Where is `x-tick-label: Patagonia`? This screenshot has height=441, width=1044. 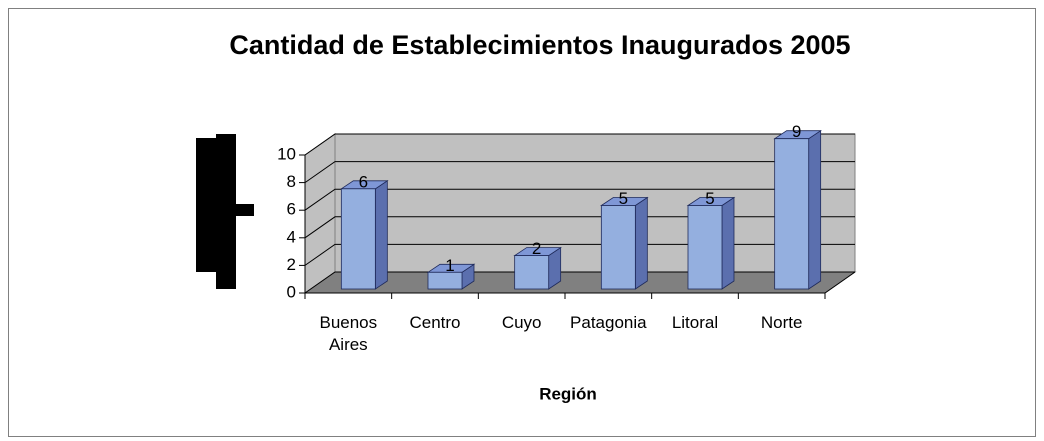
x-tick-label: Patagonia is located at coordinates (608, 322).